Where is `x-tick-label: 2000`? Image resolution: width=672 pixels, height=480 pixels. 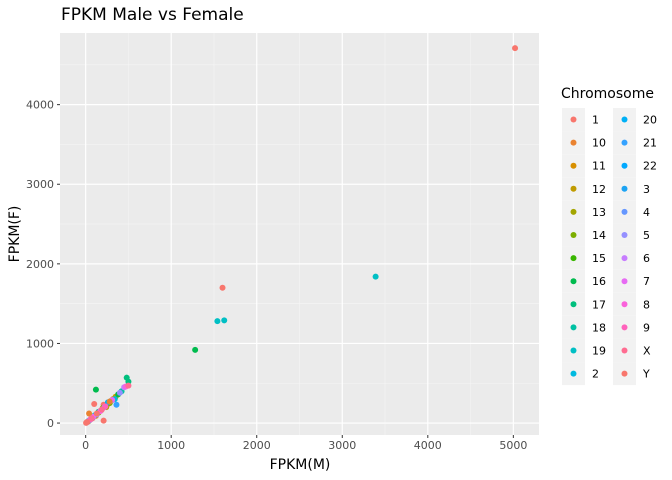
x-tick-label: 2000 is located at coordinates (257, 445).